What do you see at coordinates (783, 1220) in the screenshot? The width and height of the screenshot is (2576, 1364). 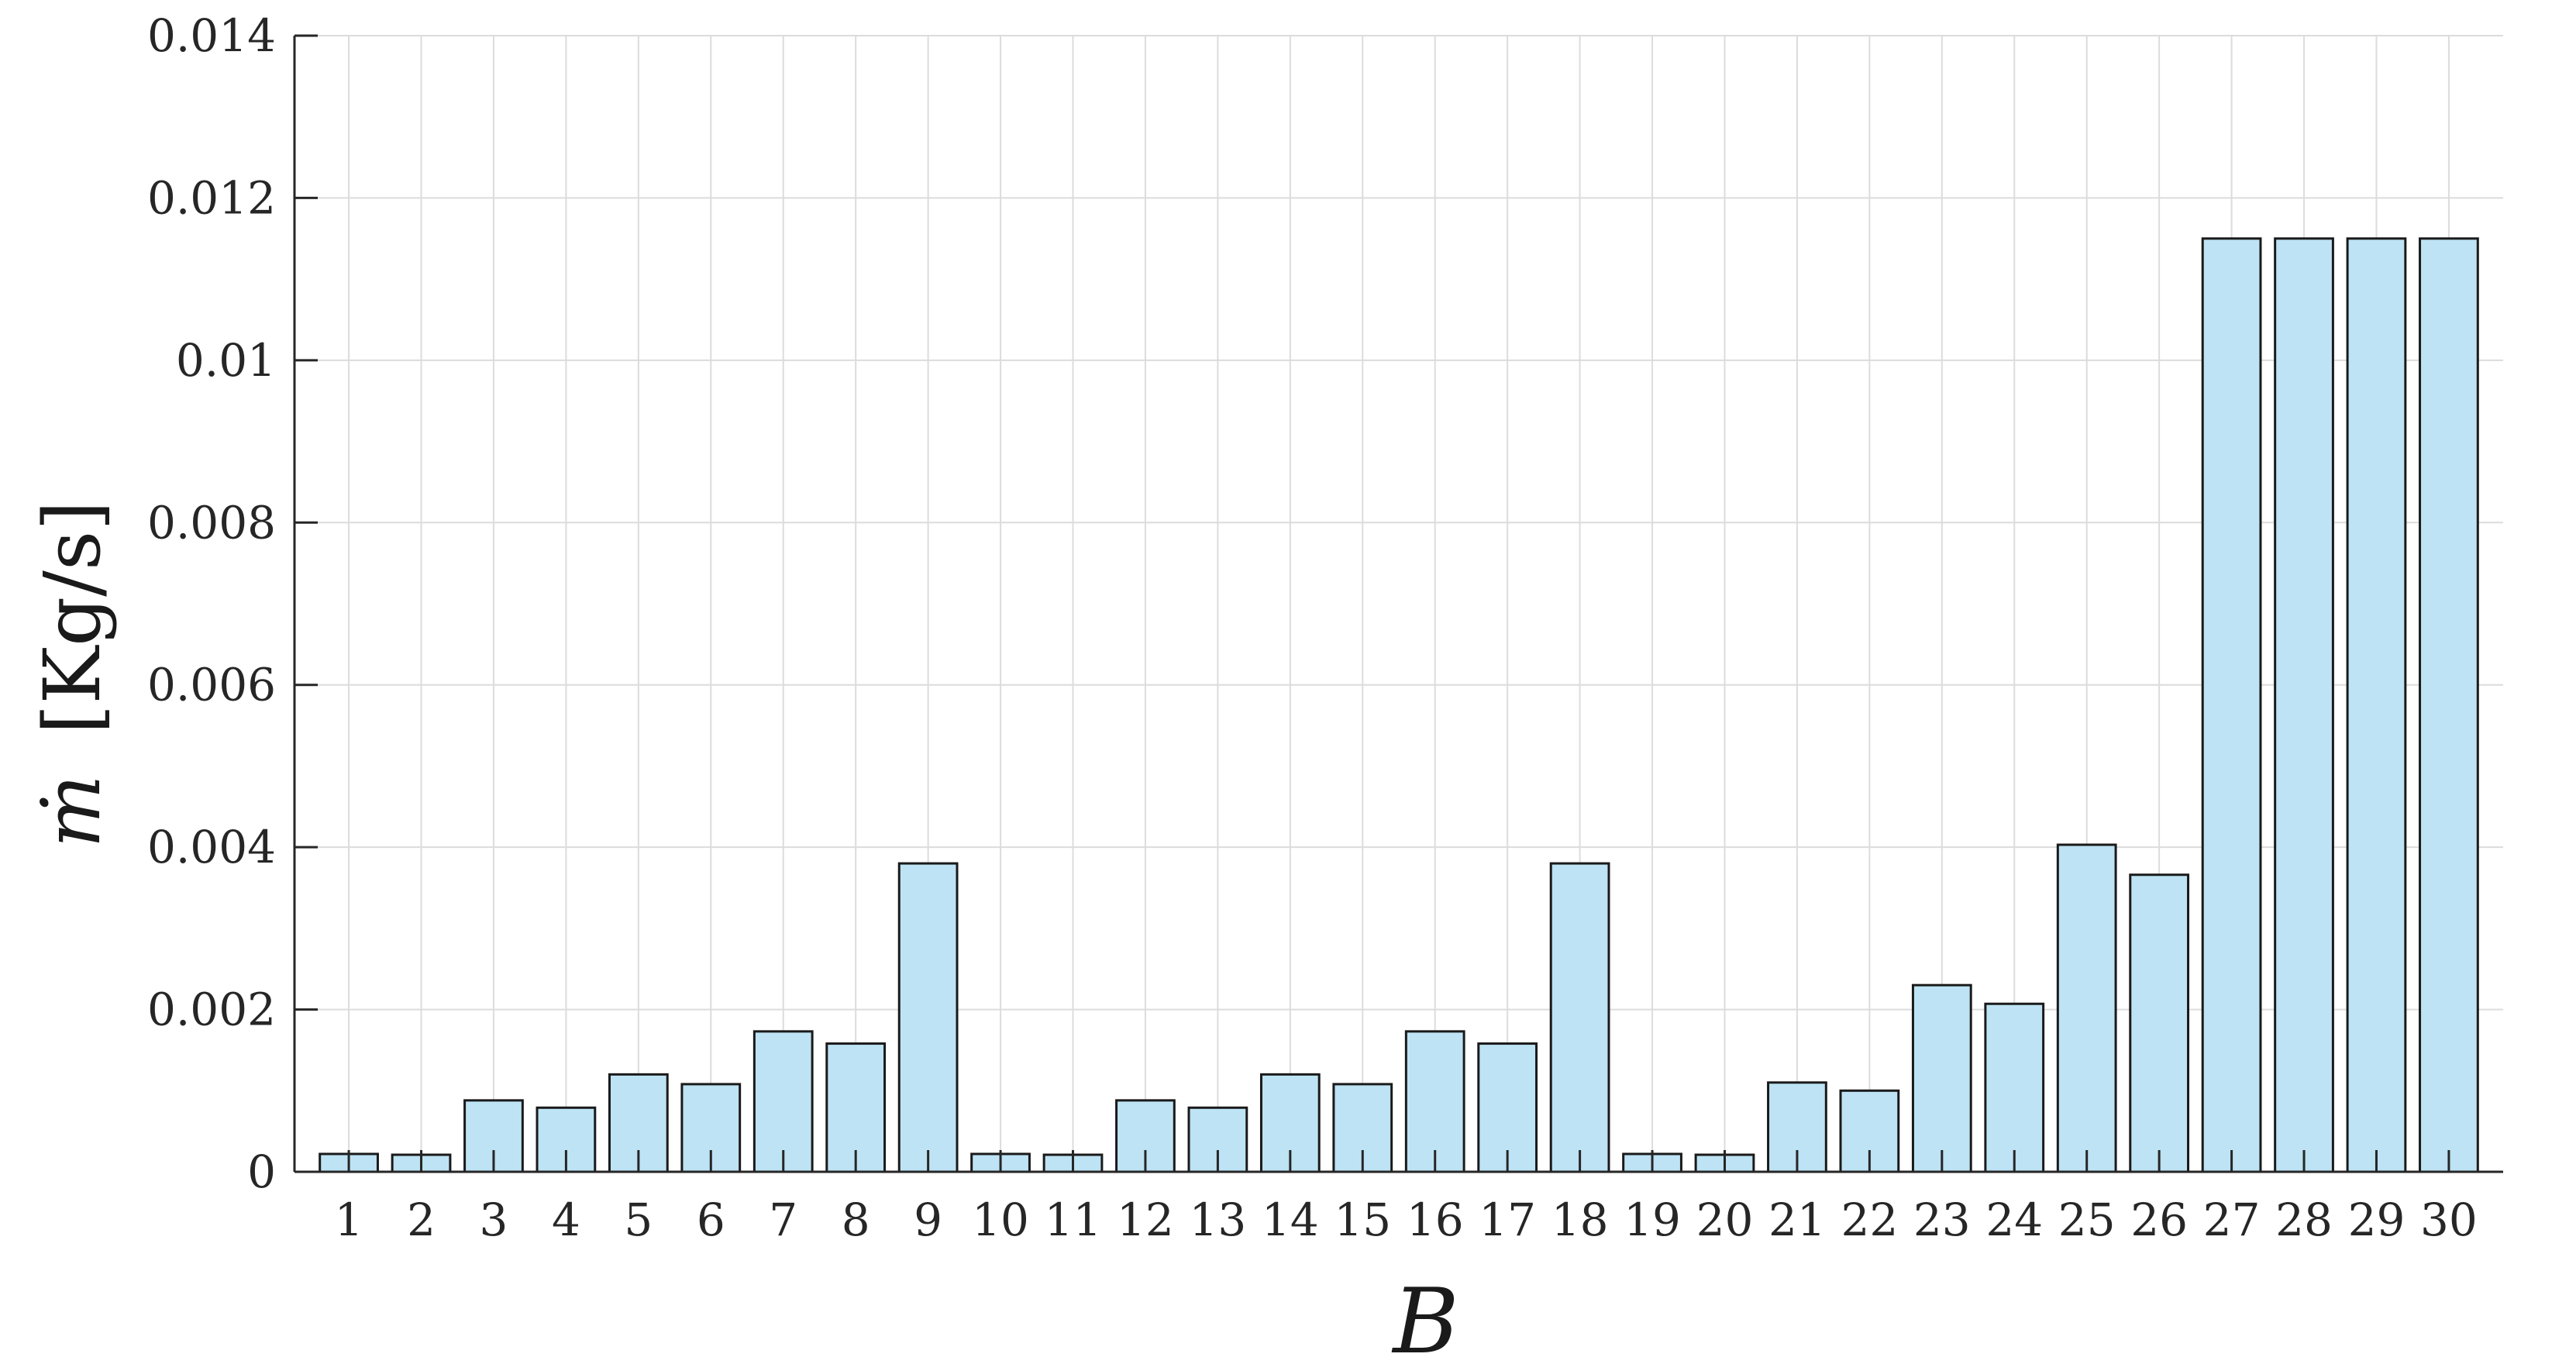 I see `x-tick-label: 7` at bounding box center [783, 1220].